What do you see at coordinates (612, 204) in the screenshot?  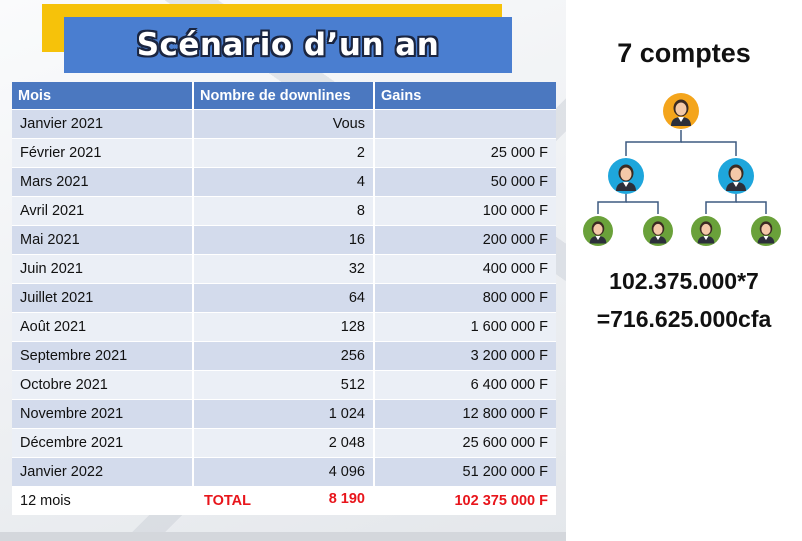 I see `connector-left-branch` at bounding box center [612, 204].